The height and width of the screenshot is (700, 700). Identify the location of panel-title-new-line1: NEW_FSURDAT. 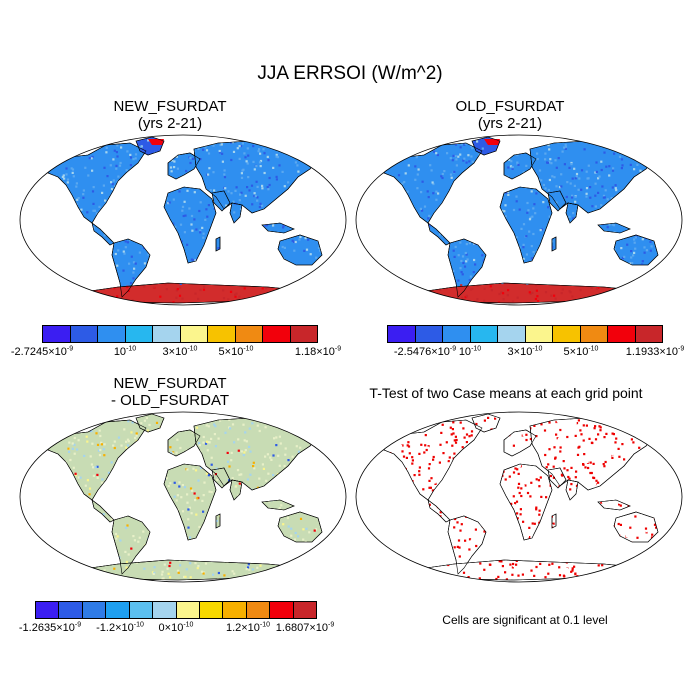
(170, 106).